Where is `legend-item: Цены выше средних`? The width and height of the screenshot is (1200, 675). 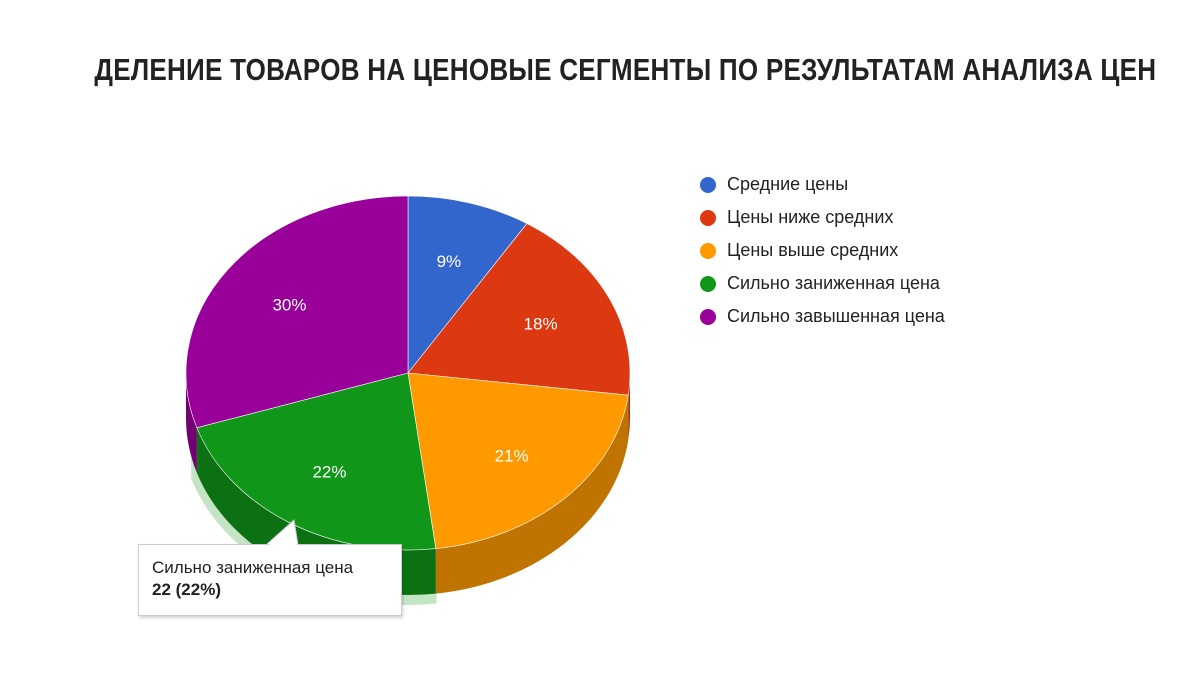
legend-item: Цены выше средних is located at coordinates (822, 250).